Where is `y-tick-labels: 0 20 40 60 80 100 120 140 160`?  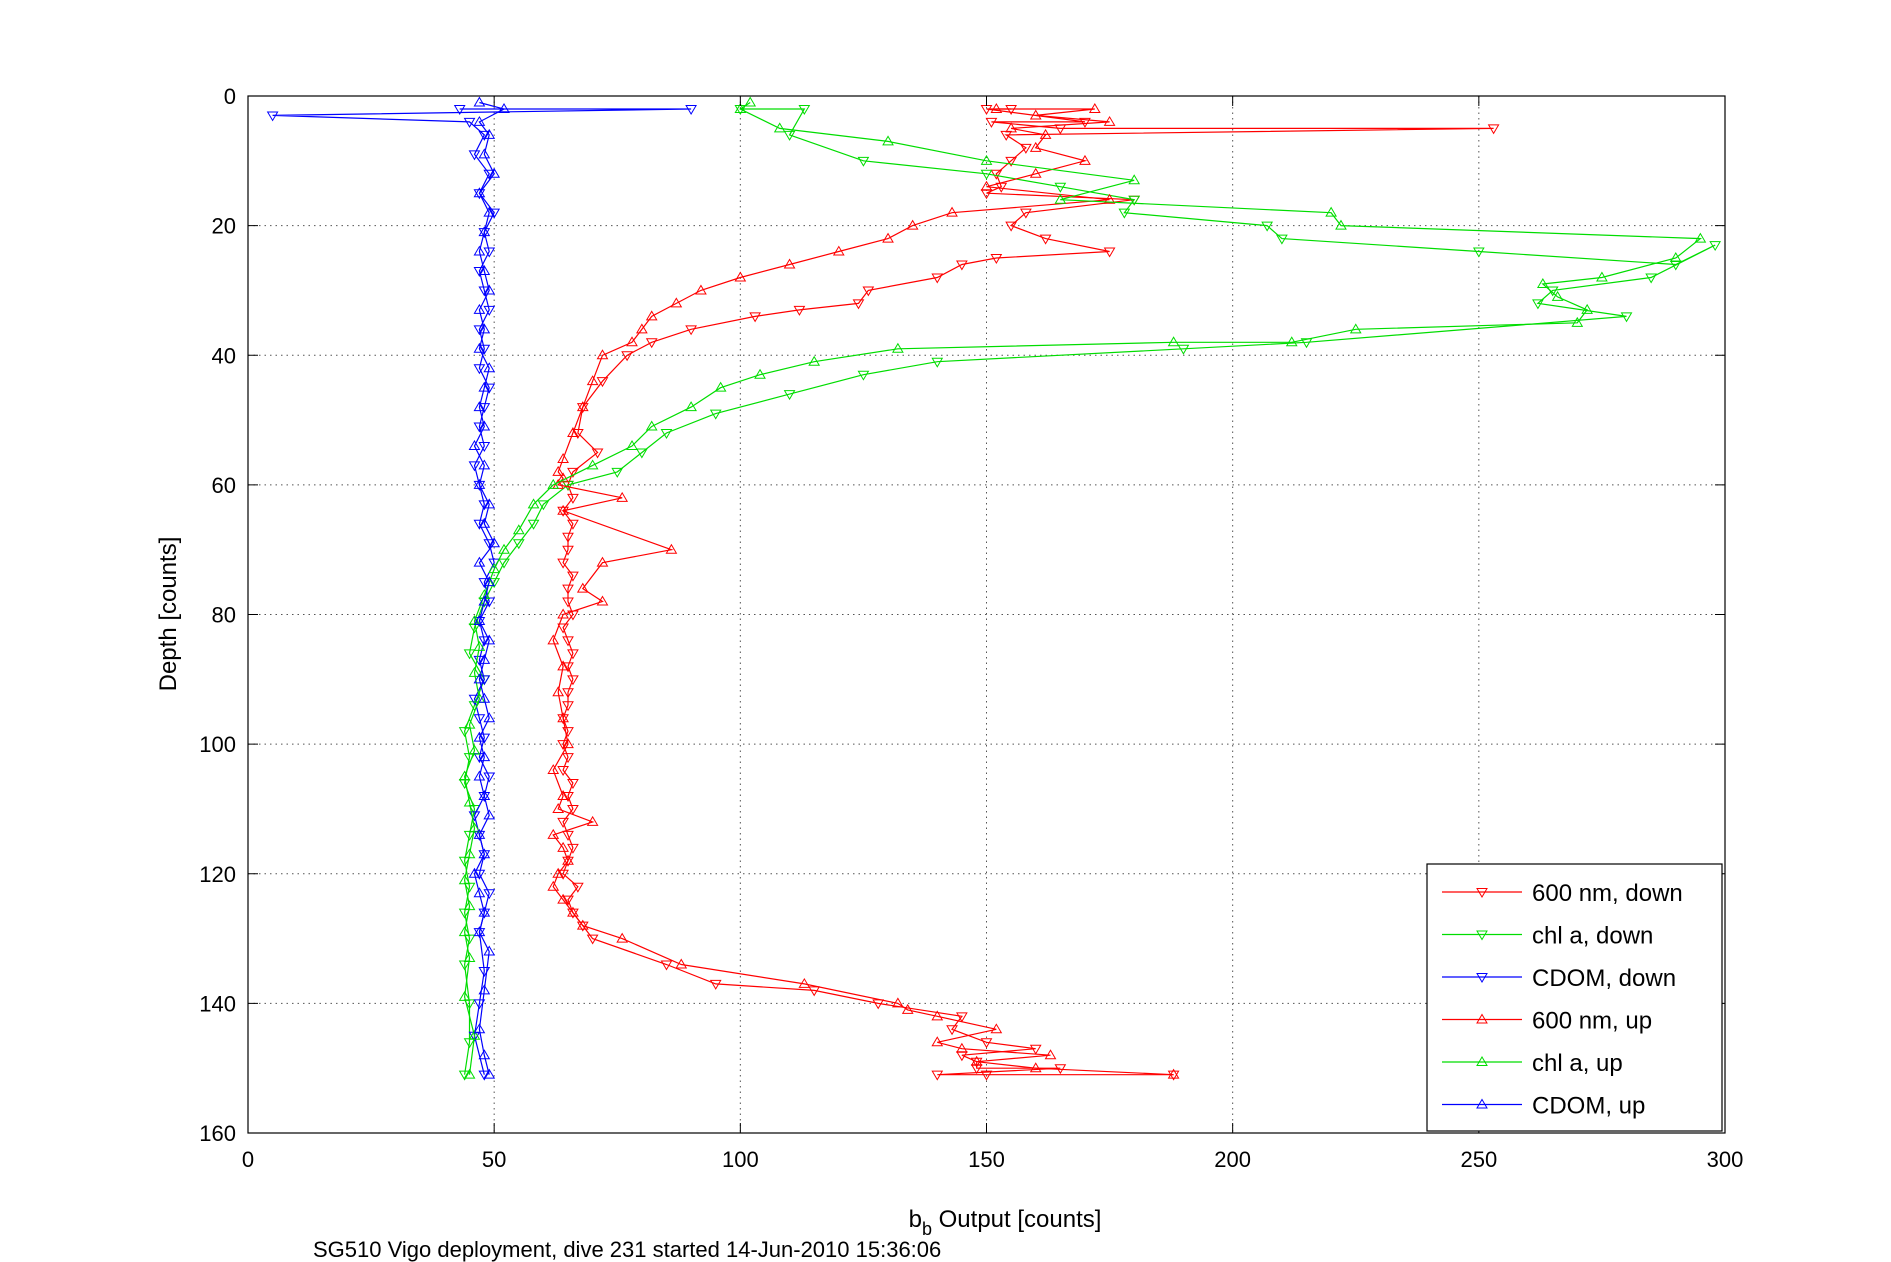 y-tick-labels: 0 20 40 60 80 100 120 140 160 is located at coordinates (217, 615).